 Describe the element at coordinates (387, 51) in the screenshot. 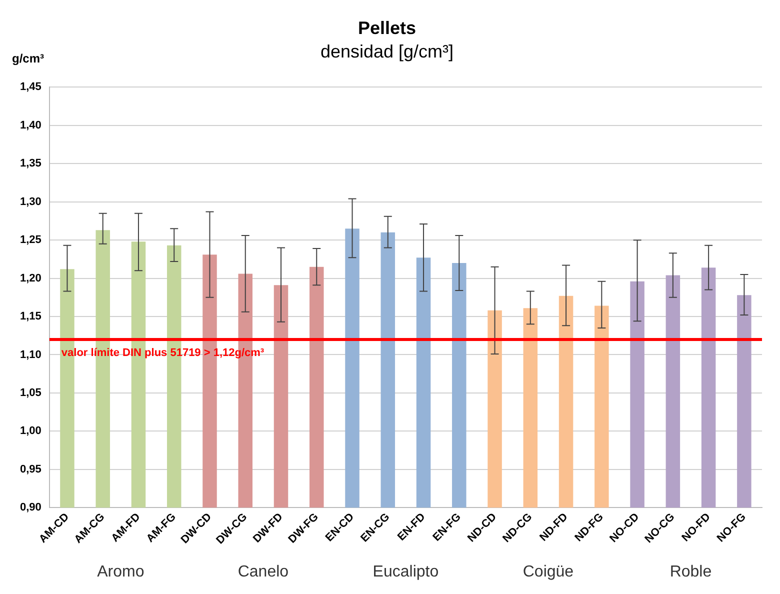

I see `chart-subtitle: densidad [g/cm³]` at that location.